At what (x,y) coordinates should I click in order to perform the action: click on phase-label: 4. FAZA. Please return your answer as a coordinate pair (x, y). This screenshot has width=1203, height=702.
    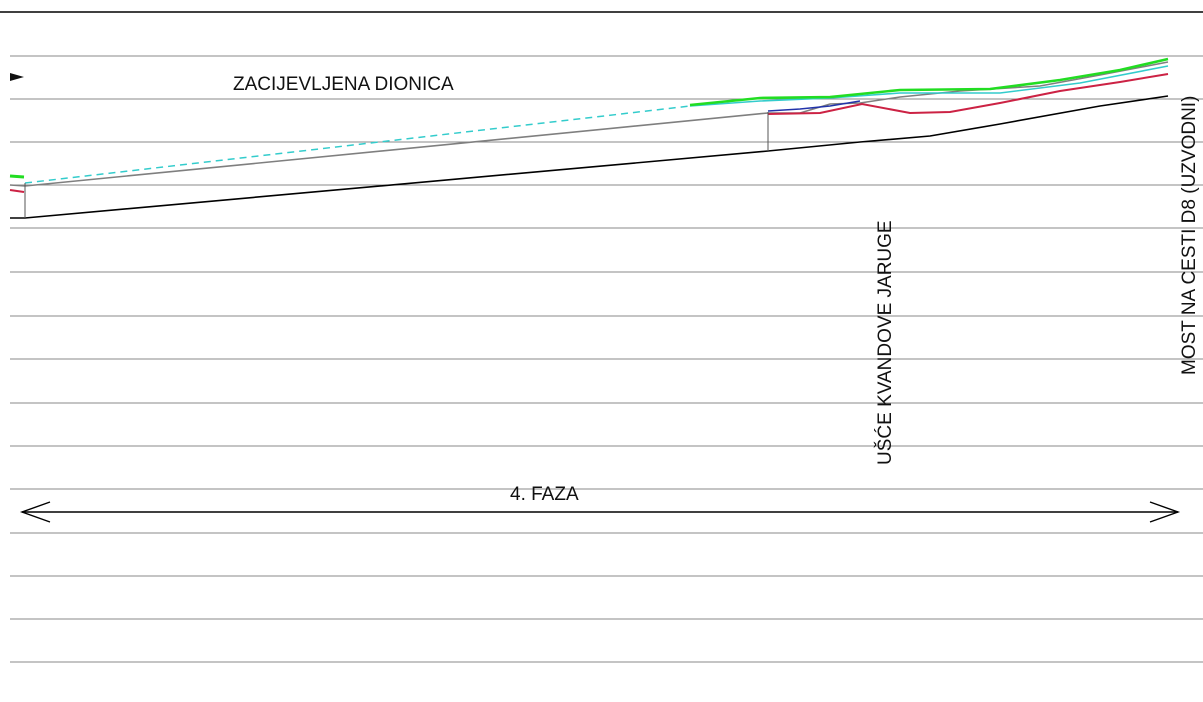
    Looking at the image, I should click on (544, 494).